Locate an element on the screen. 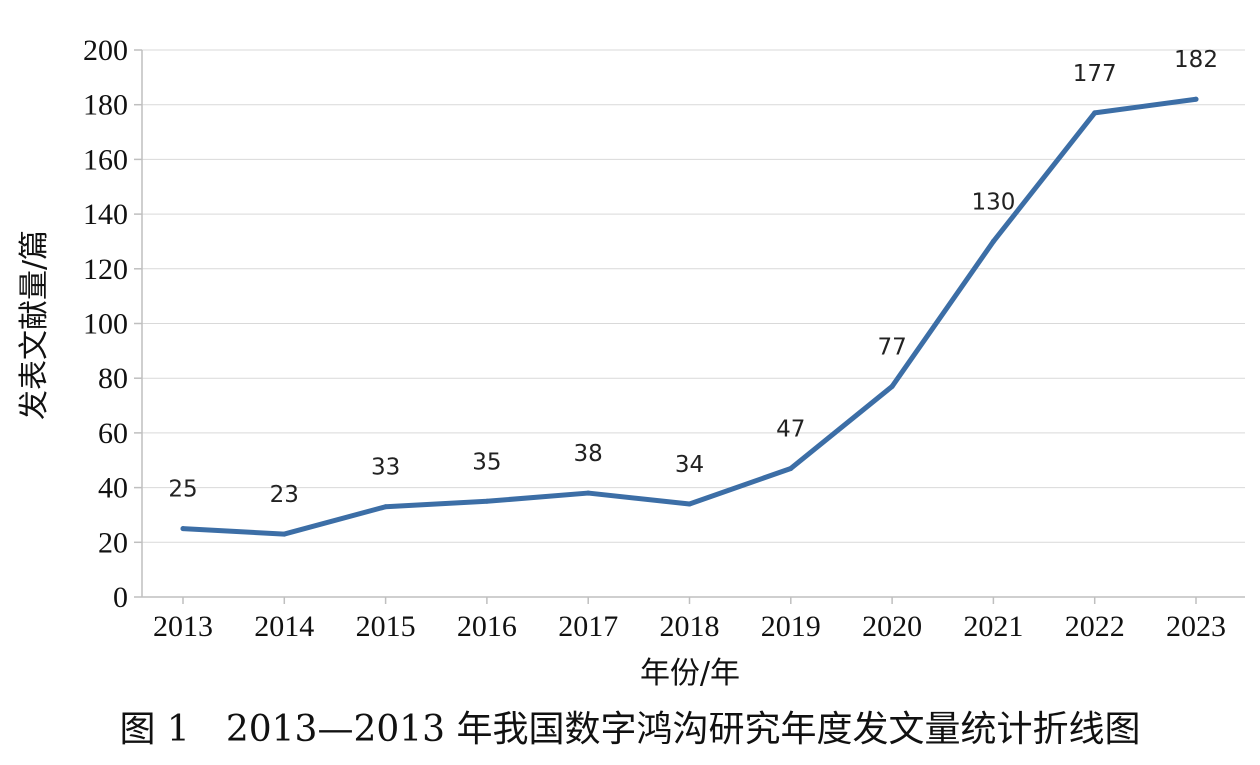 Image resolution: width=1260 pixels, height=765 pixels. x-tick-label: 2020 is located at coordinates (892, 626).